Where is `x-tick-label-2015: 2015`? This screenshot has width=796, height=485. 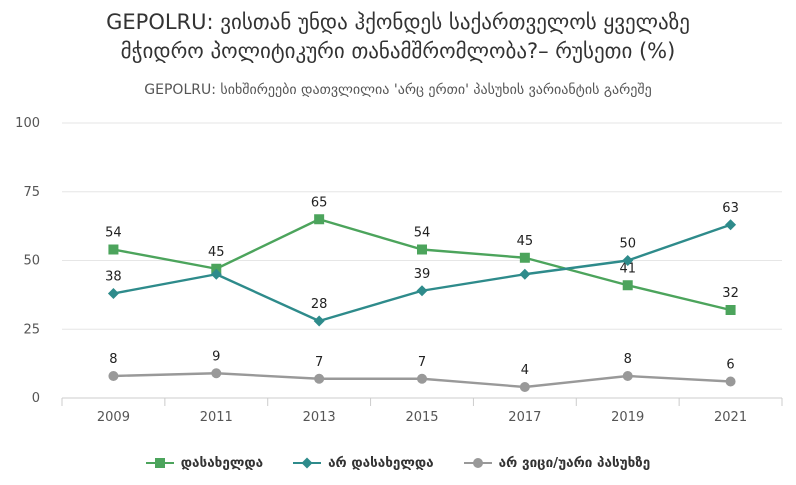 x-tick-label-2015: 2015 is located at coordinates (421, 417).